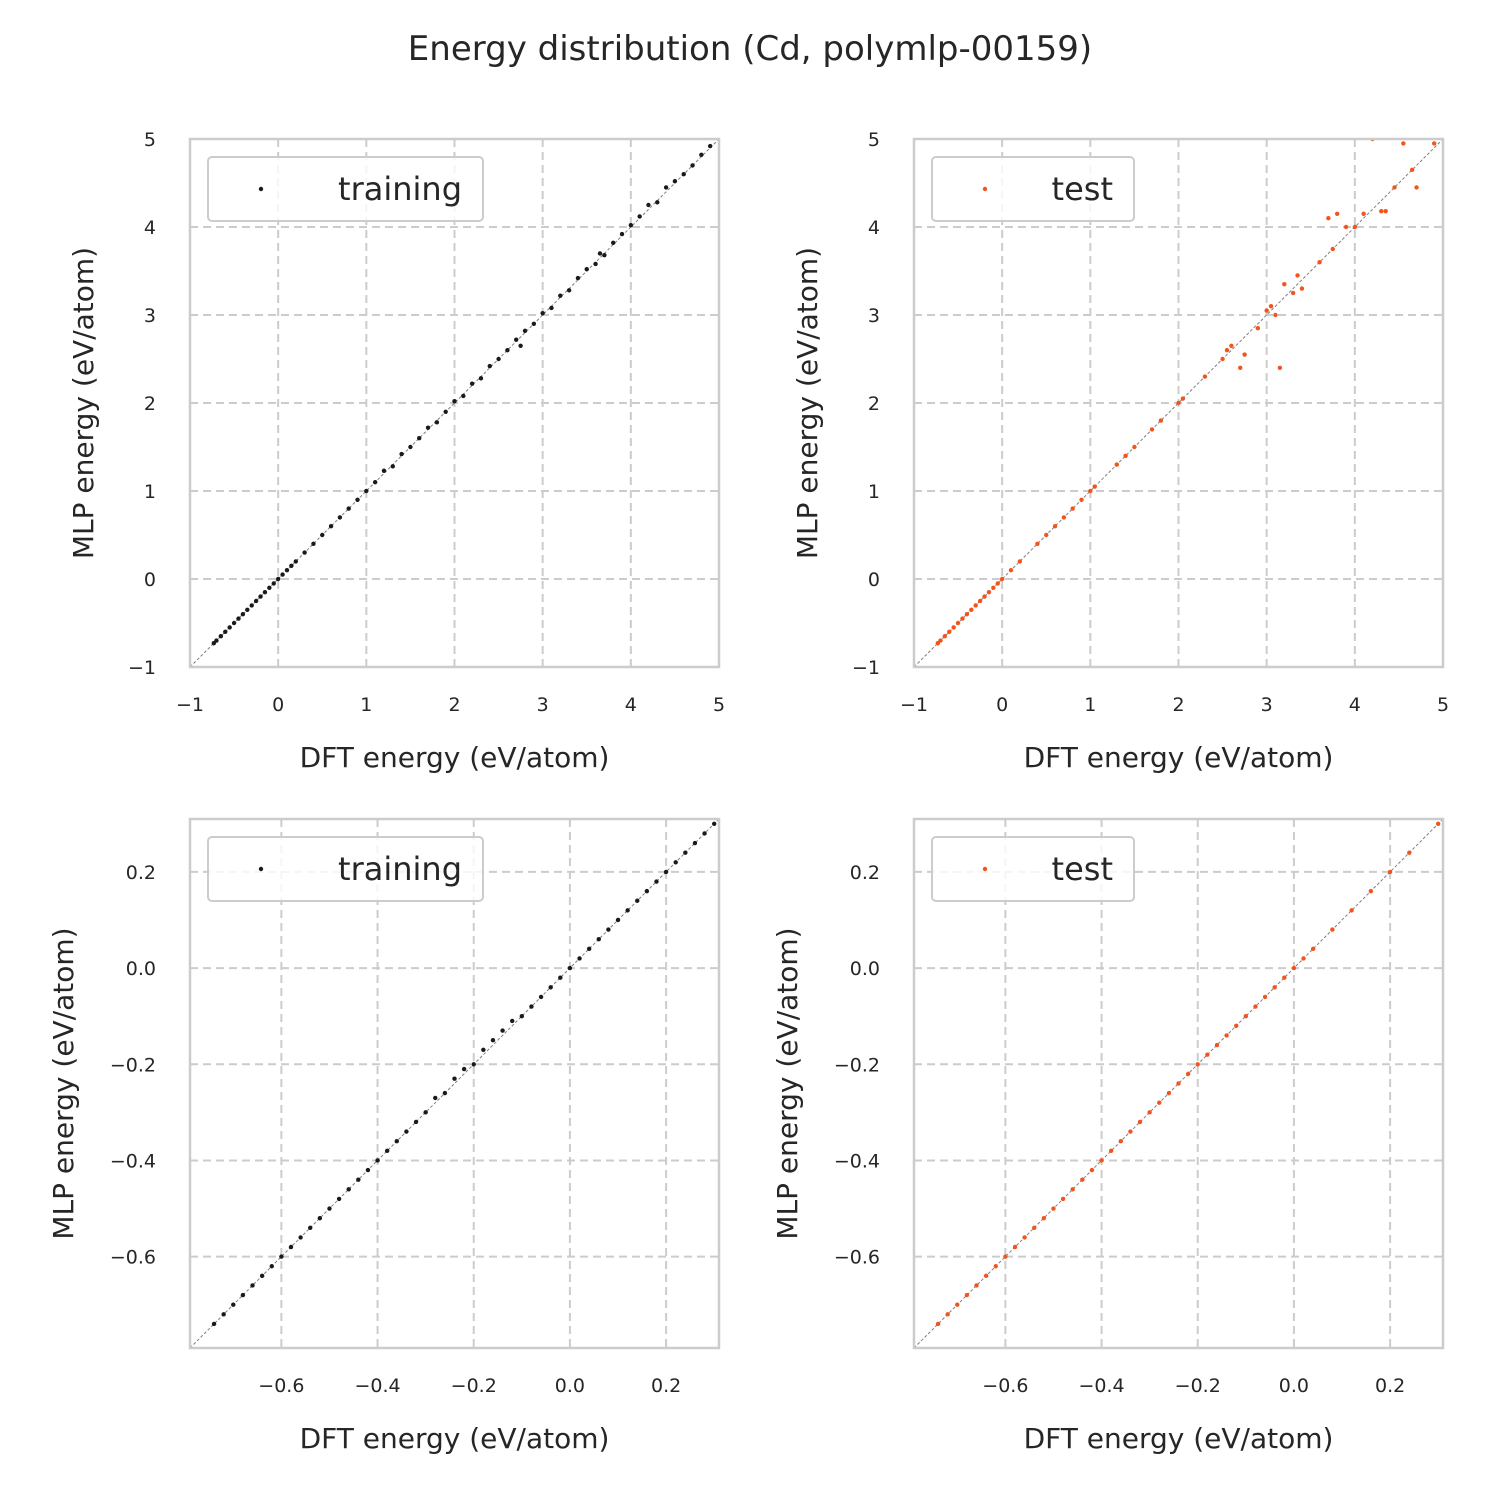 This screenshot has height=1500, width=1500. I want to click on y-tick-label: 0.0, so click(865, 969).